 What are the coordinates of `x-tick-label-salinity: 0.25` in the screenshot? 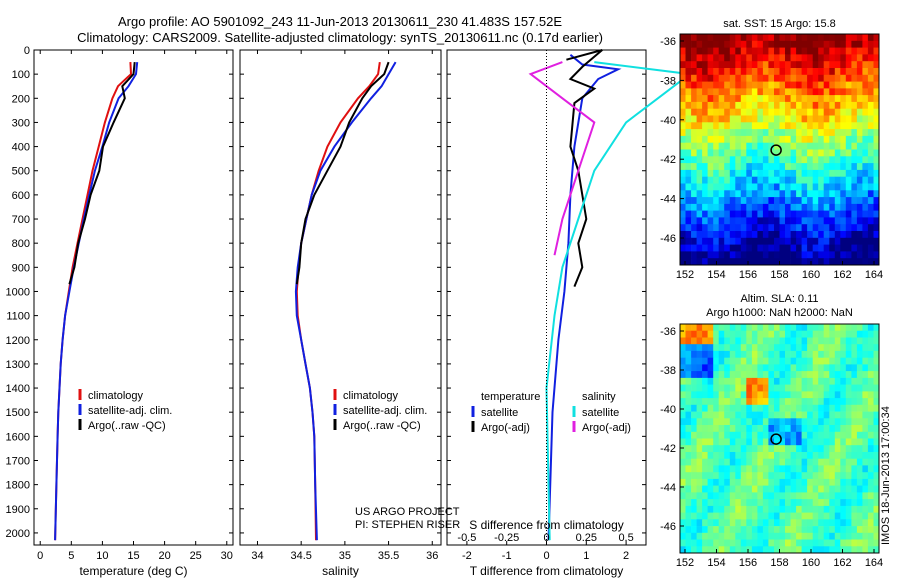 It's located at (586, 538).